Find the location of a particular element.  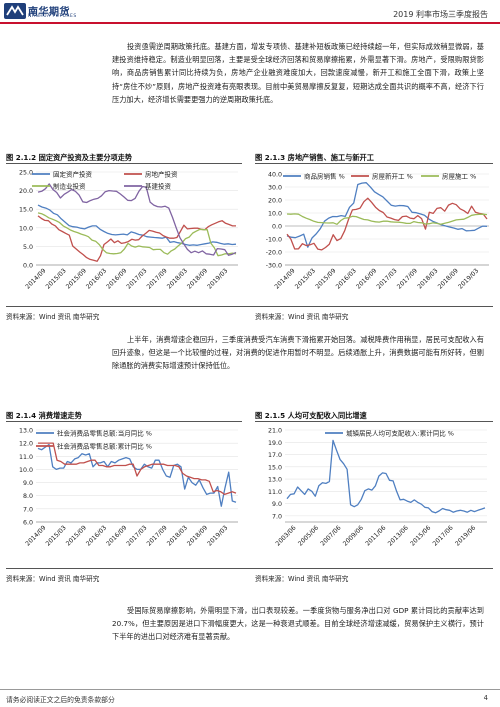

legend-label: 基建投资 is located at coordinates (158, 186).